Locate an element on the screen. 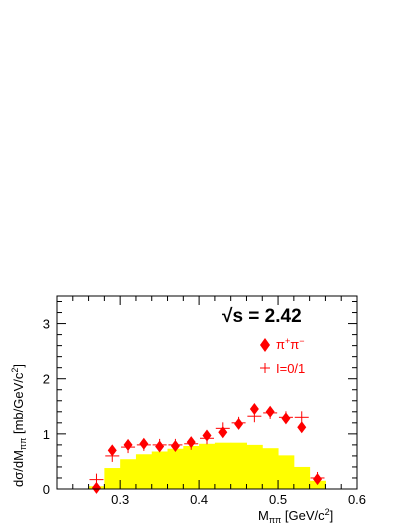 The image size is (407, 527). energy-label-root: √ is located at coordinates (227, 316).